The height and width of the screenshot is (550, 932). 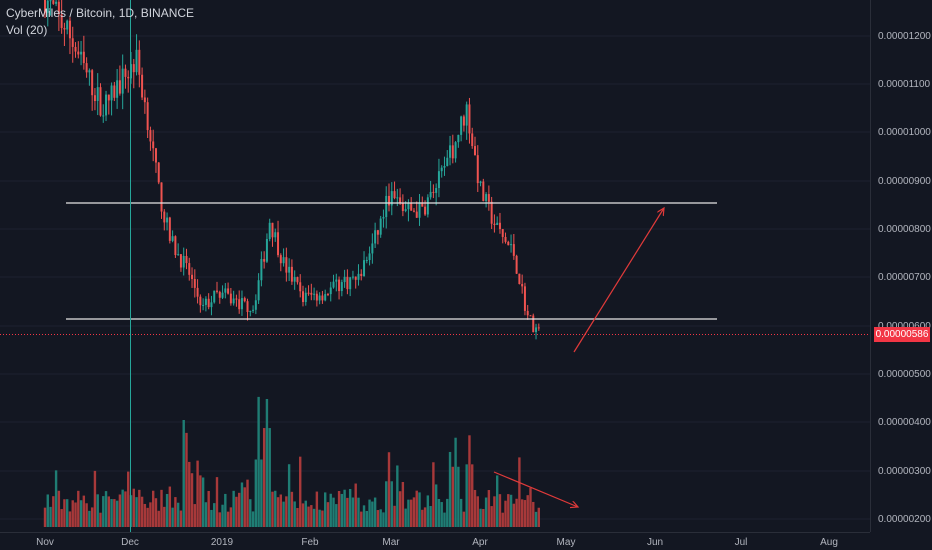 I want to click on symbol-title: CyberMiles / Bitcoin, 1D, BINANCE, so click(x=100, y=13).